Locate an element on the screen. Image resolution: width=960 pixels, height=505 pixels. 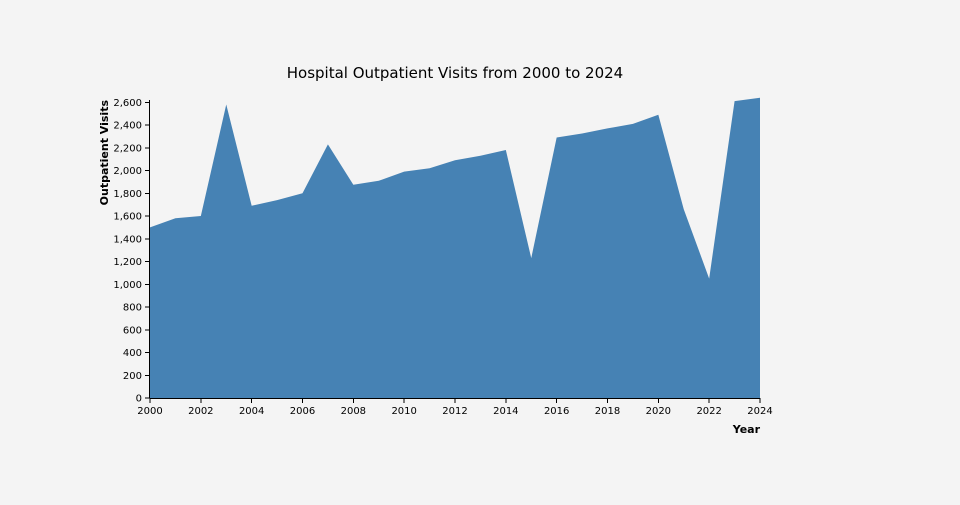
y-tick-label: 1,200 is located at coordinates (127, 262).